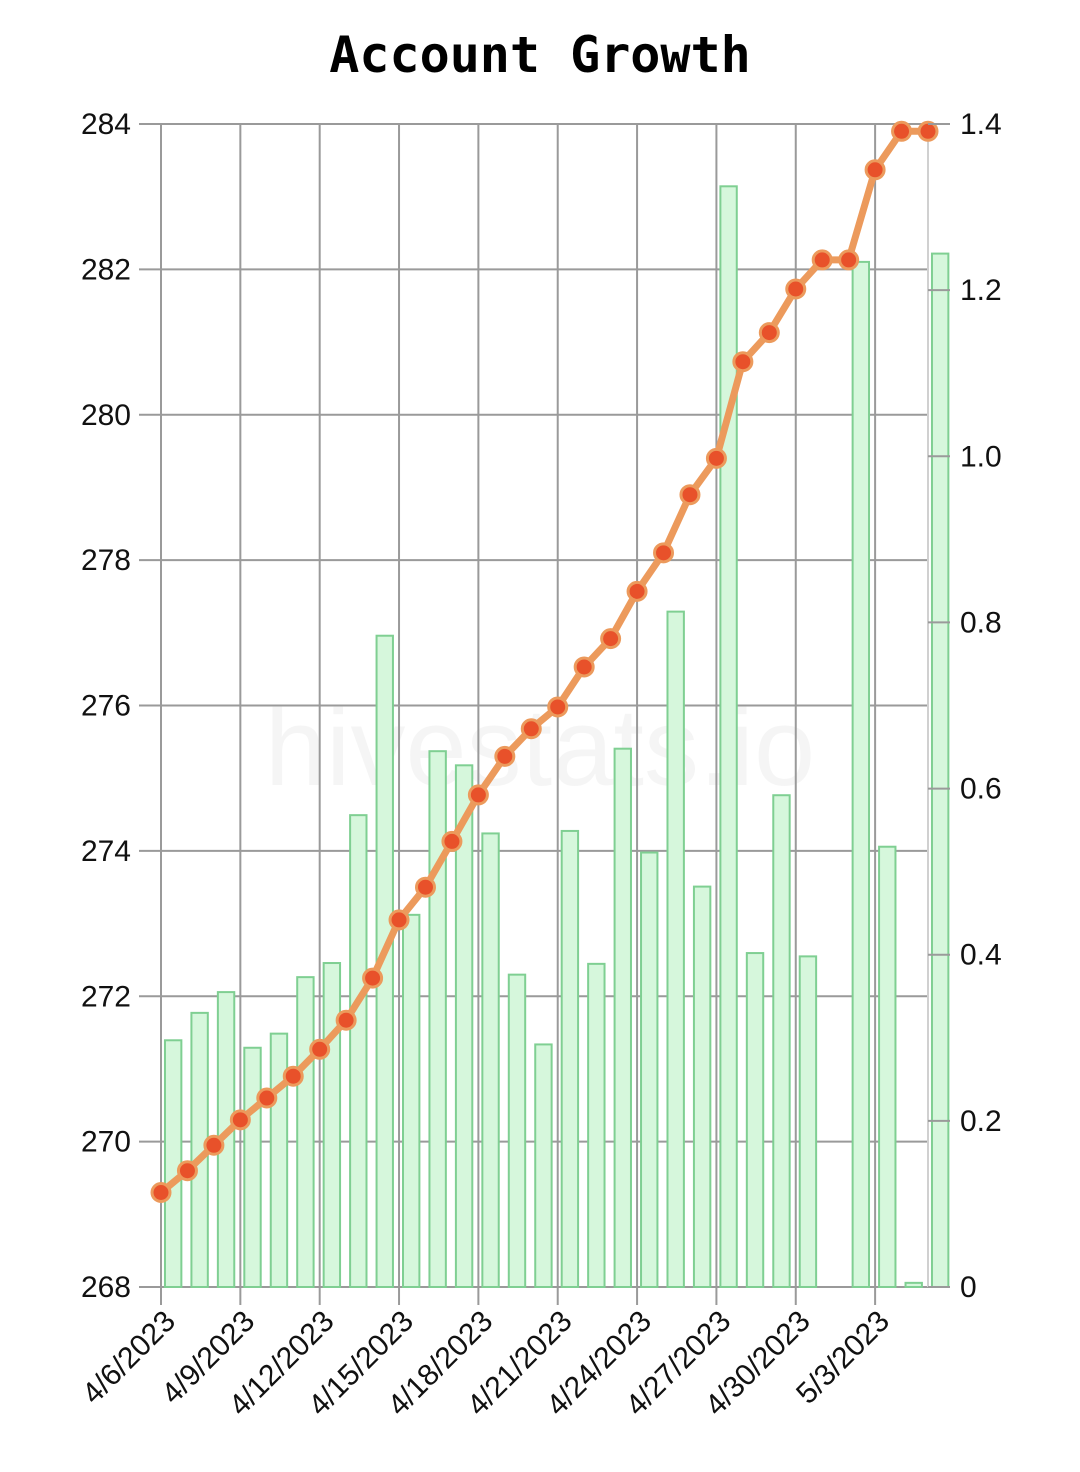 The image size is (1080, 1472). Describe the element at coordinates (981, 1121) in the screenshot. I see `right-tick-label: 0.2` at that location.